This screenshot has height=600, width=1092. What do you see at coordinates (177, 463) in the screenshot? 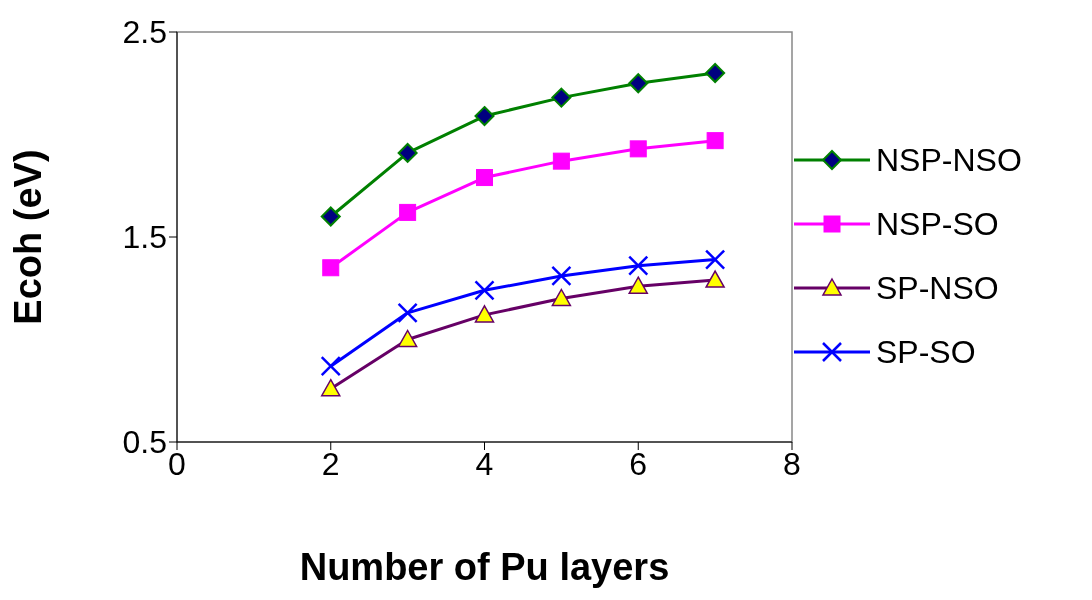
I see `x-tick-label: 0` at bounding box center [177, 463].